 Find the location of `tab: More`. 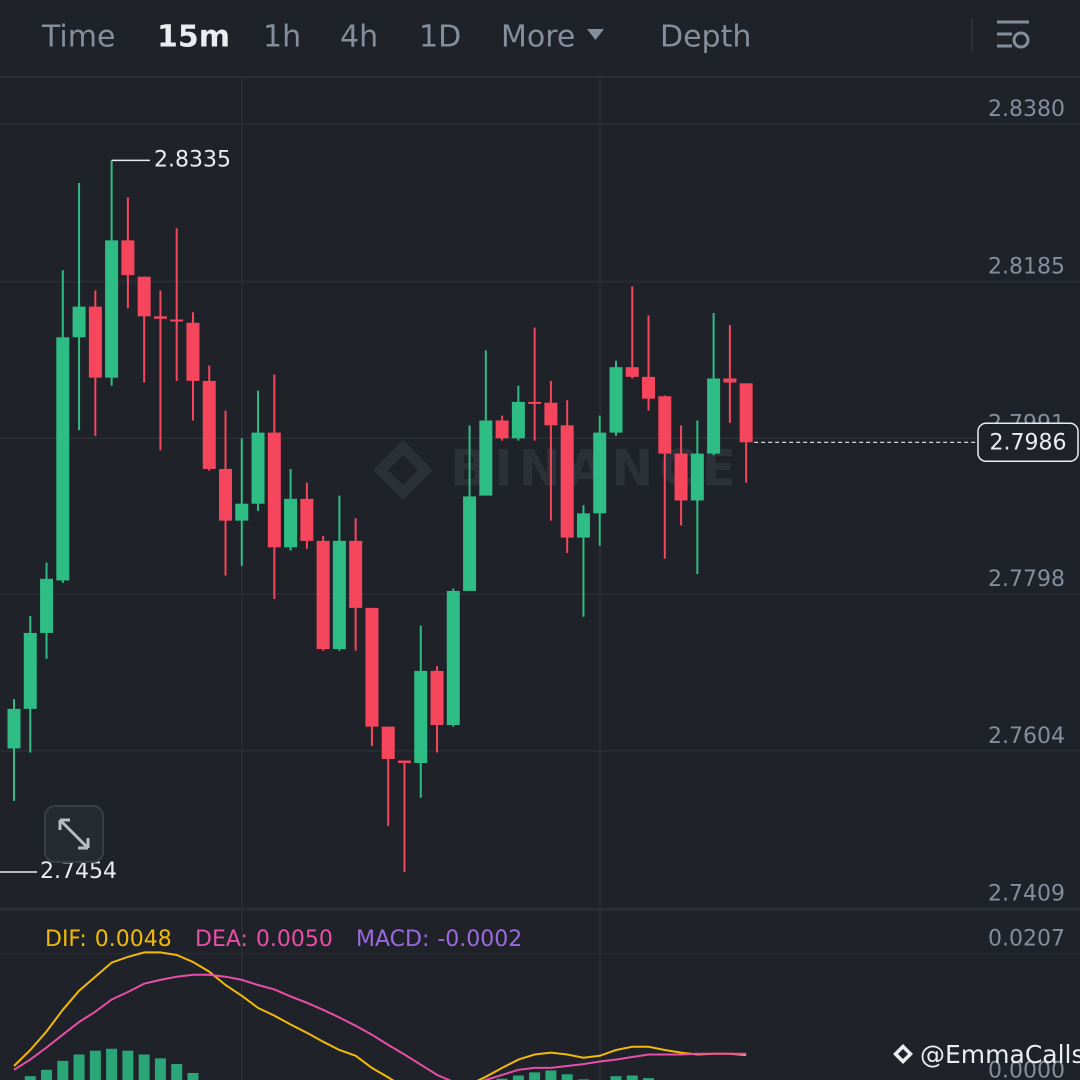

tab: More is located at coordinates (538, 37).